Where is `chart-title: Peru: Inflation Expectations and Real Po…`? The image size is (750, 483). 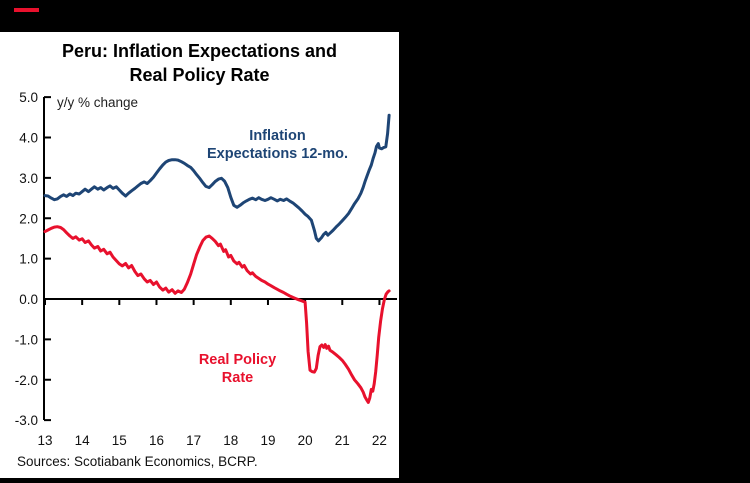
chart-title: Peru: Inflation Expectations and Real Po… is located at coordinates (199, 63).